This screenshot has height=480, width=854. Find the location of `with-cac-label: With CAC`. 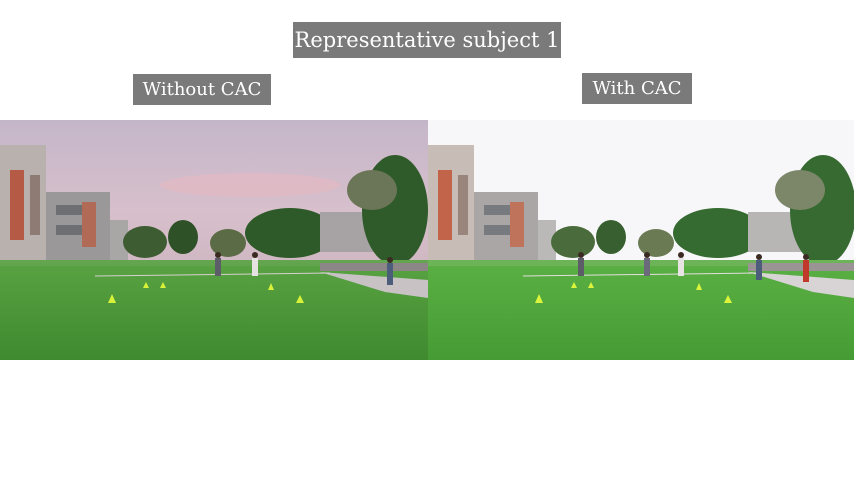

with-cac-label: With CAC is located at coordinates (637, 88).